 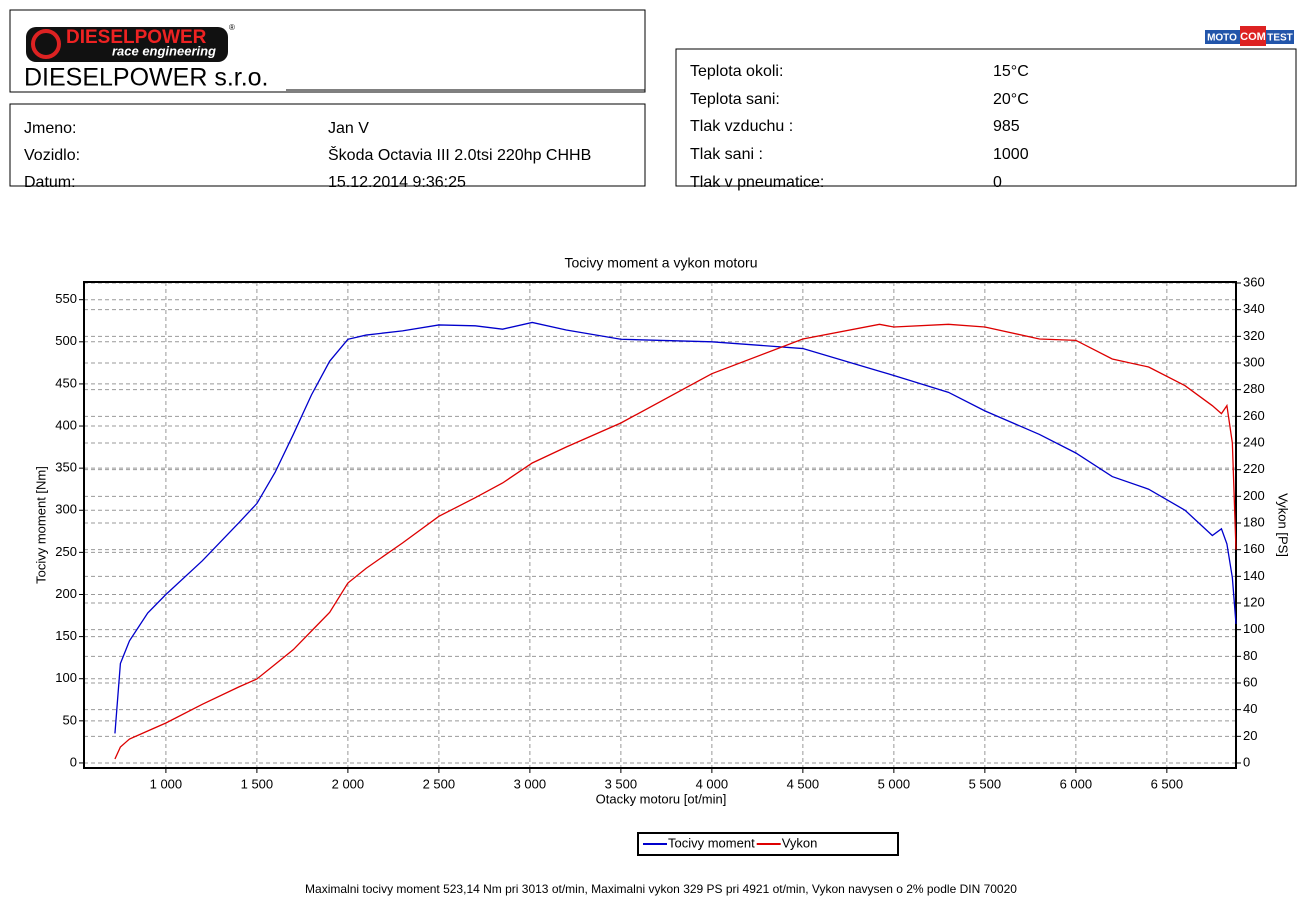 What do you see at coordinates (66, 382) in the screenshot?
I see `y-tick-label: 450` at bounding box center [66, 382].